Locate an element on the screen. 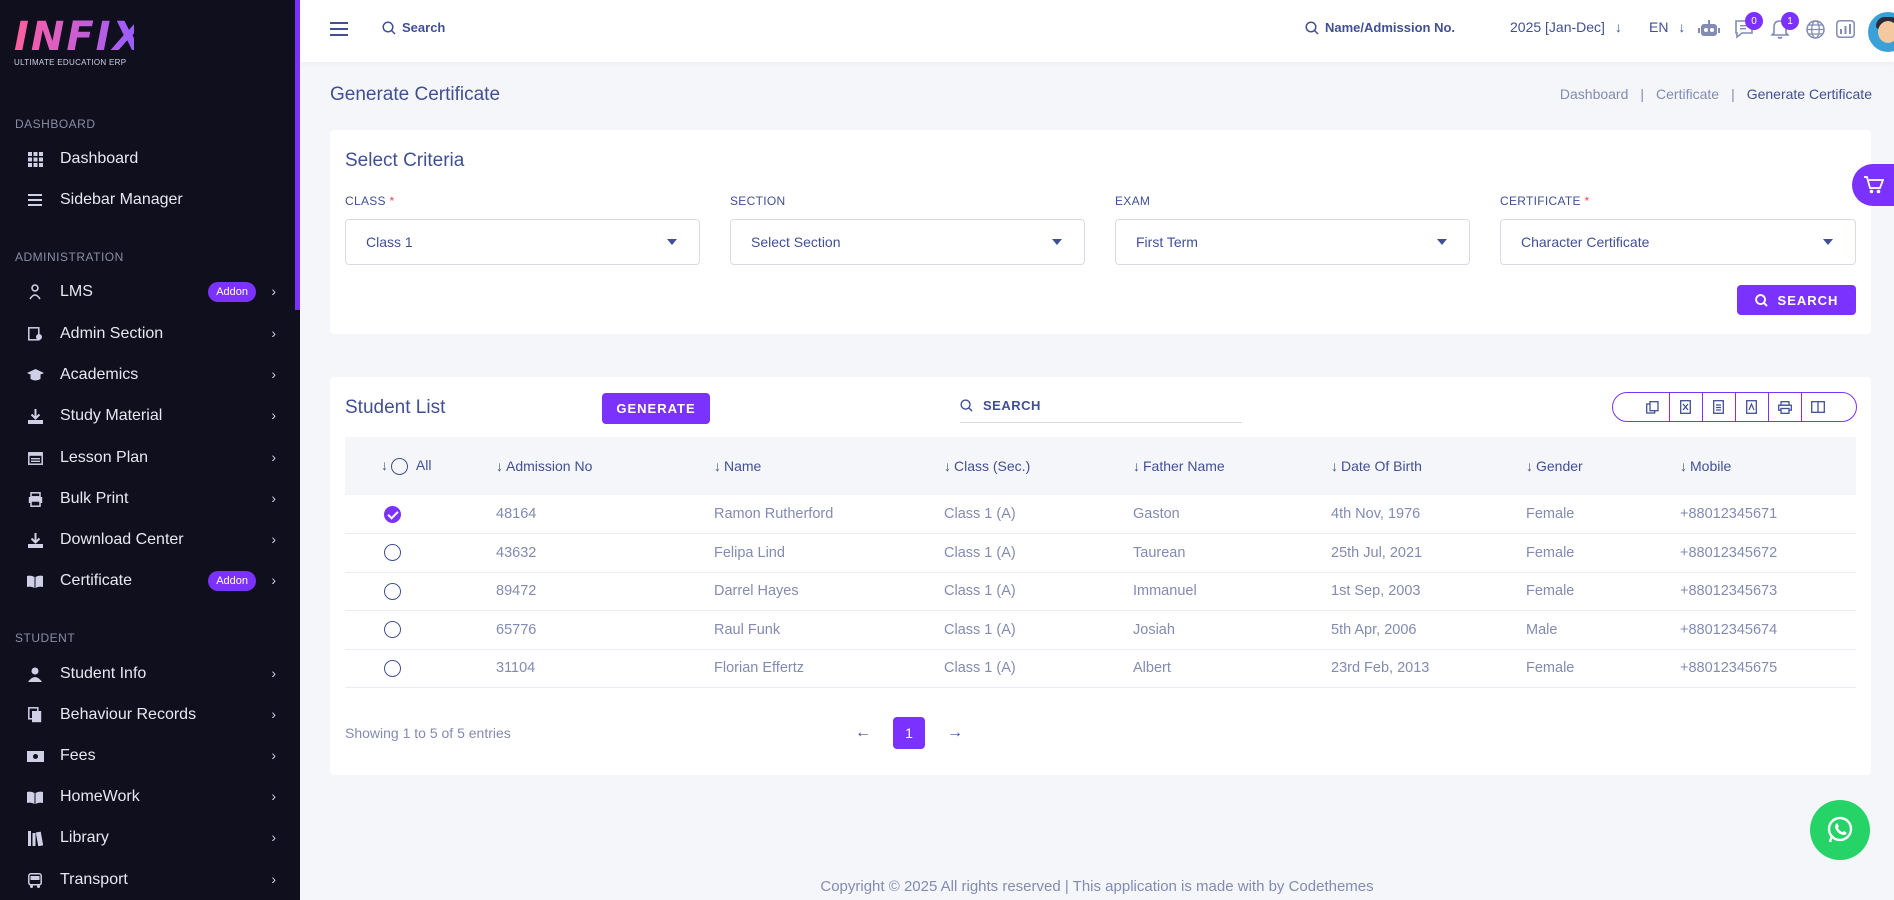 Image resolution: width=1894 pixels, height=900 pixels. column-header-admission: ↓ Admission No is located at coordinates (544, 466).